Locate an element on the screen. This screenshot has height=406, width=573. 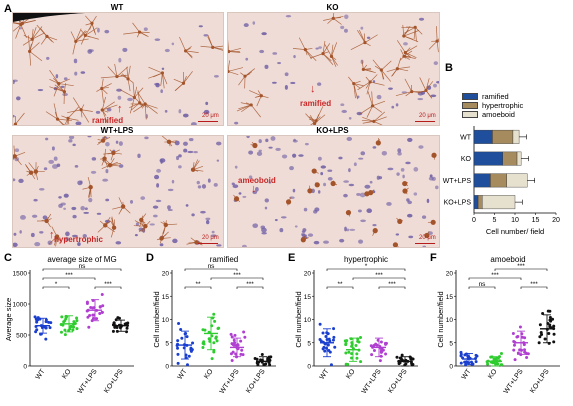
category-label: WT is located at coordinates (41, 375).